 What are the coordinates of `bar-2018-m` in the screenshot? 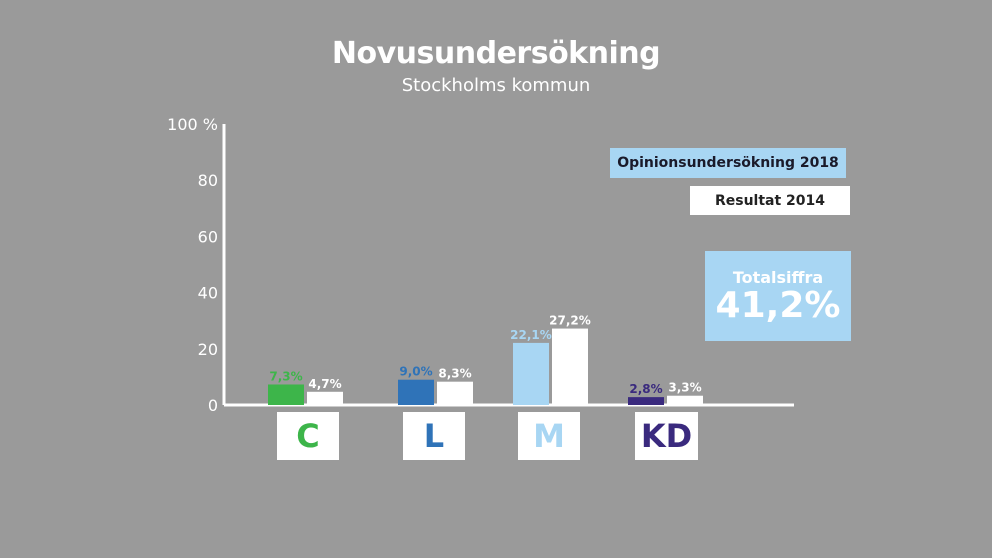 It's located at (531, 373).